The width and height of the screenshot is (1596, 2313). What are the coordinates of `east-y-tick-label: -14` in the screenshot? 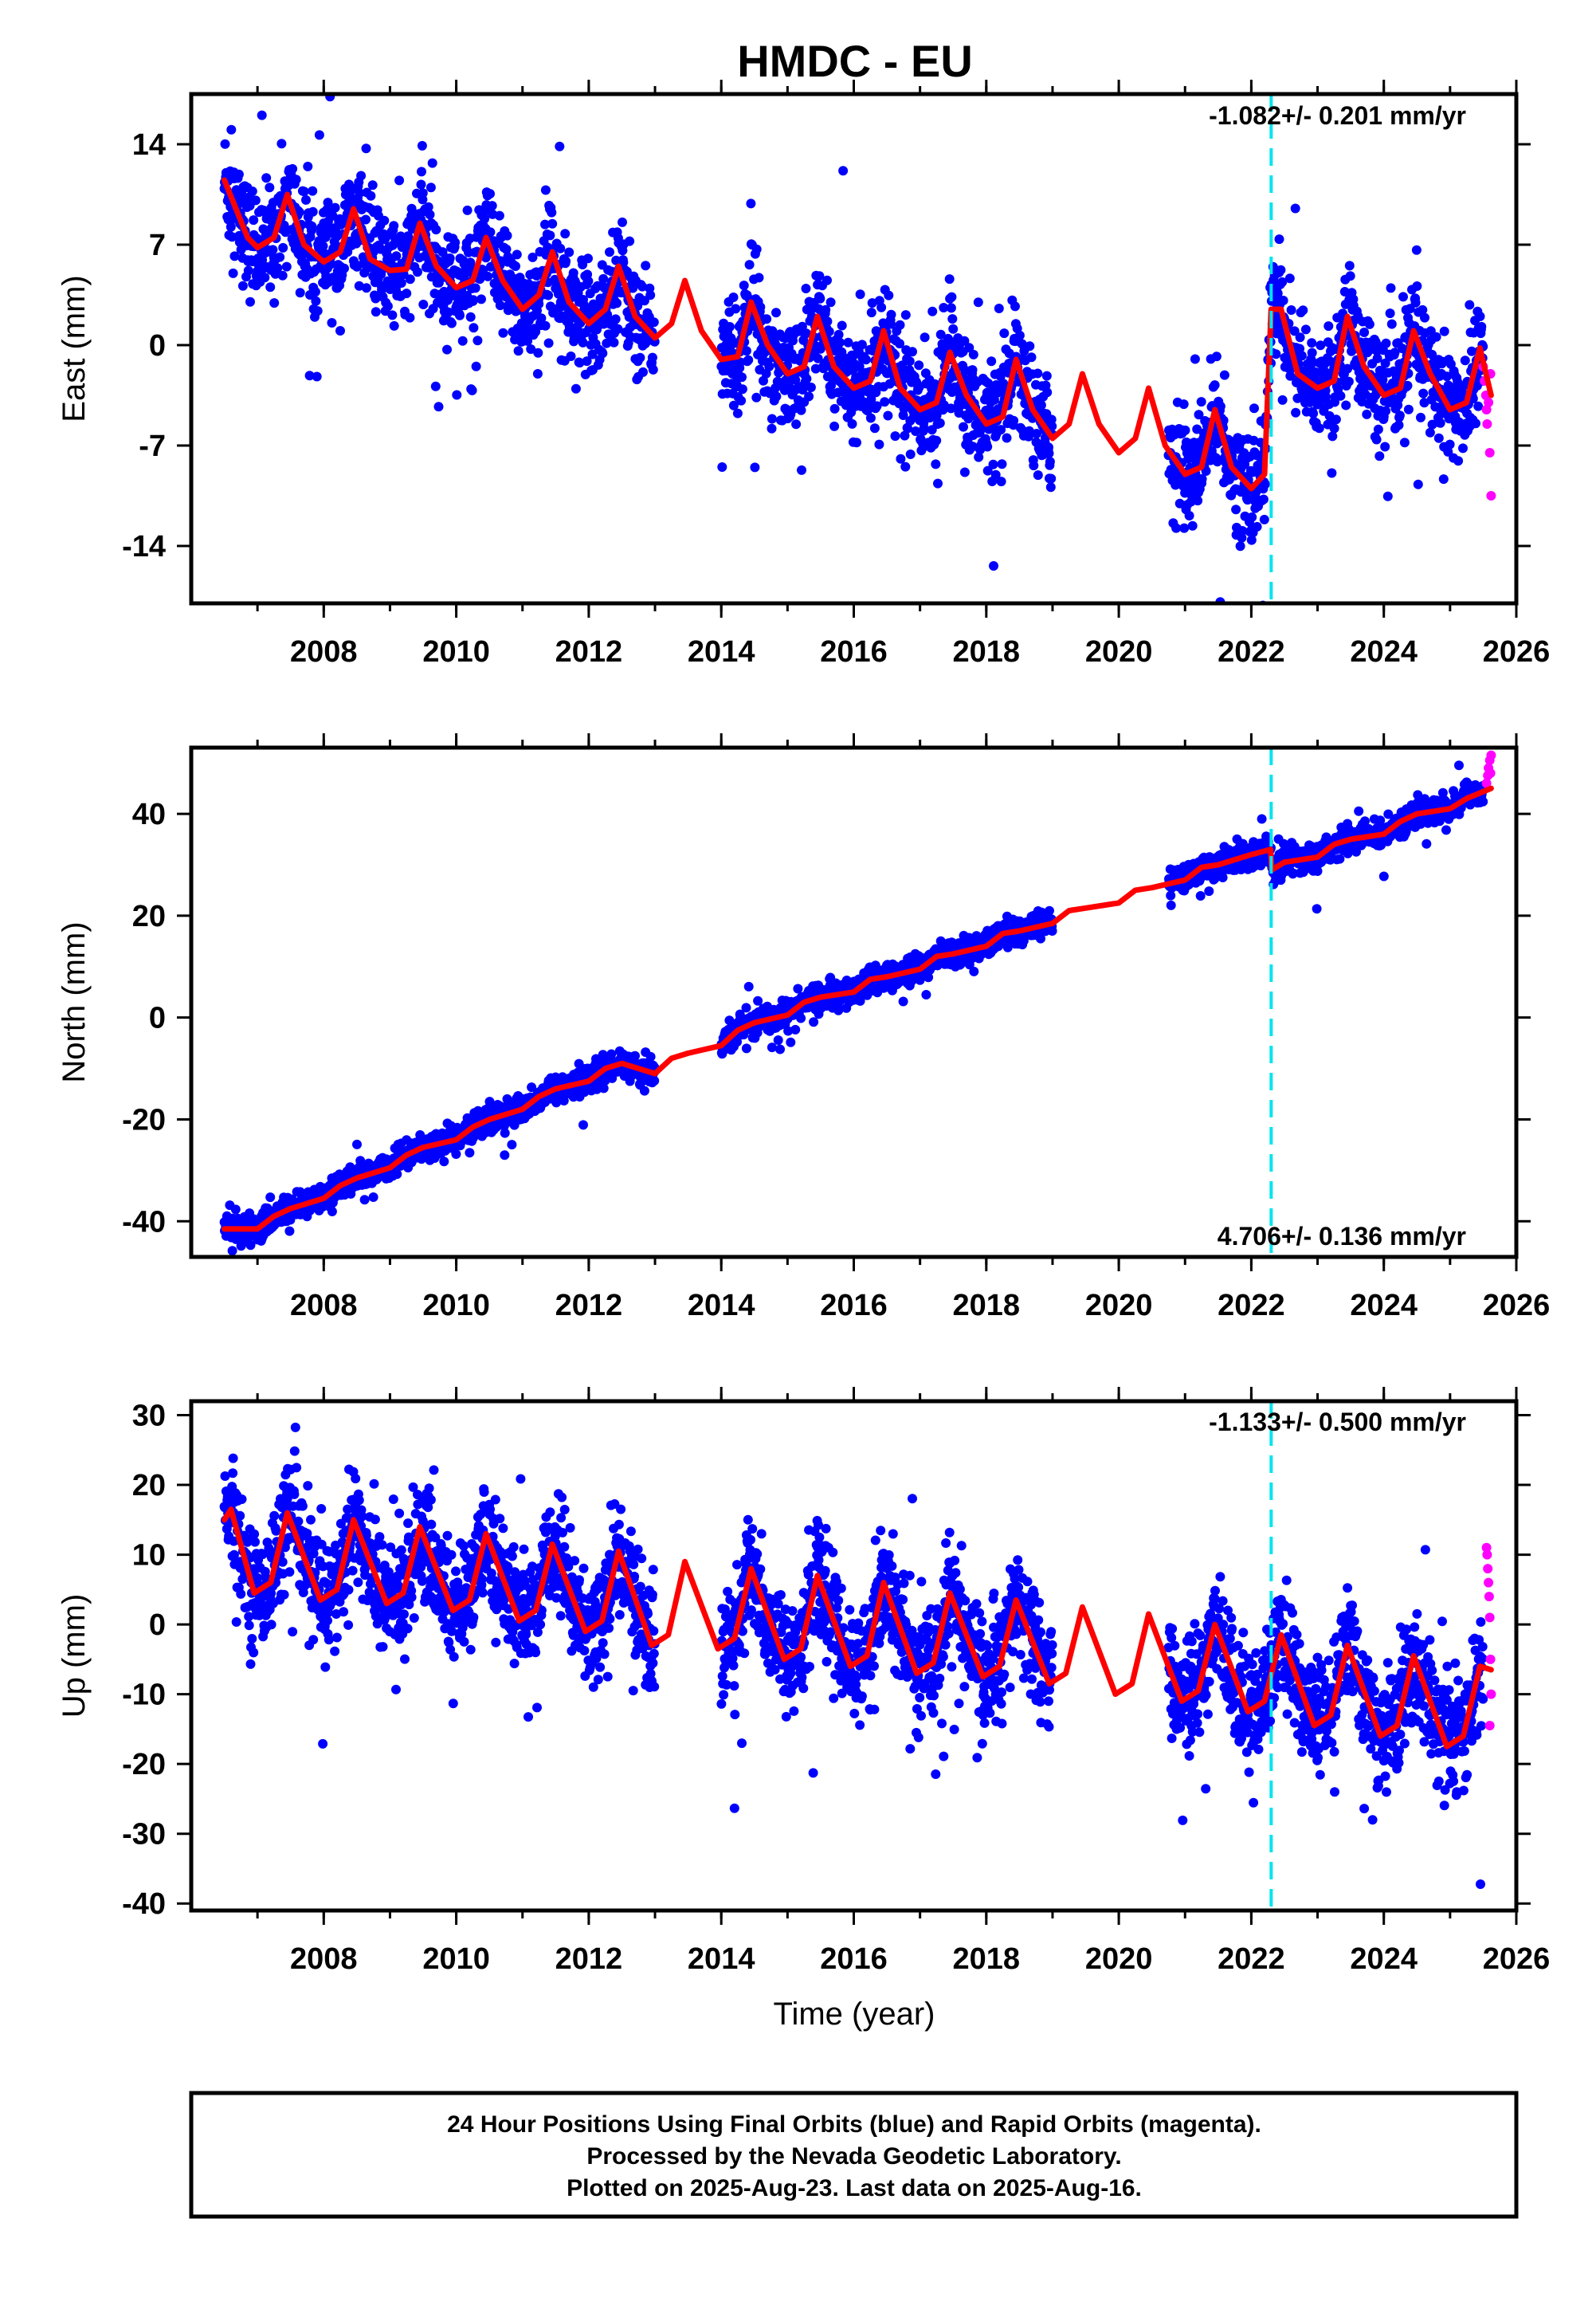 It's located at (144, 547).